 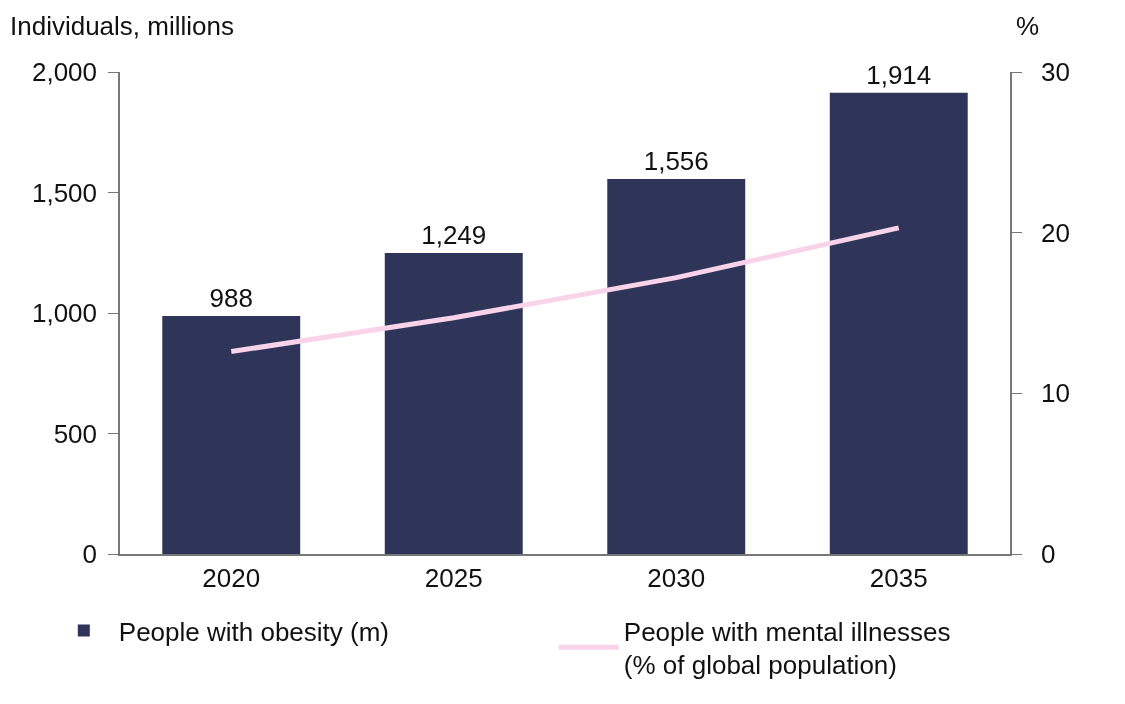 I want to click on y-tick-label: 1,000, so click(x=64, y=313).